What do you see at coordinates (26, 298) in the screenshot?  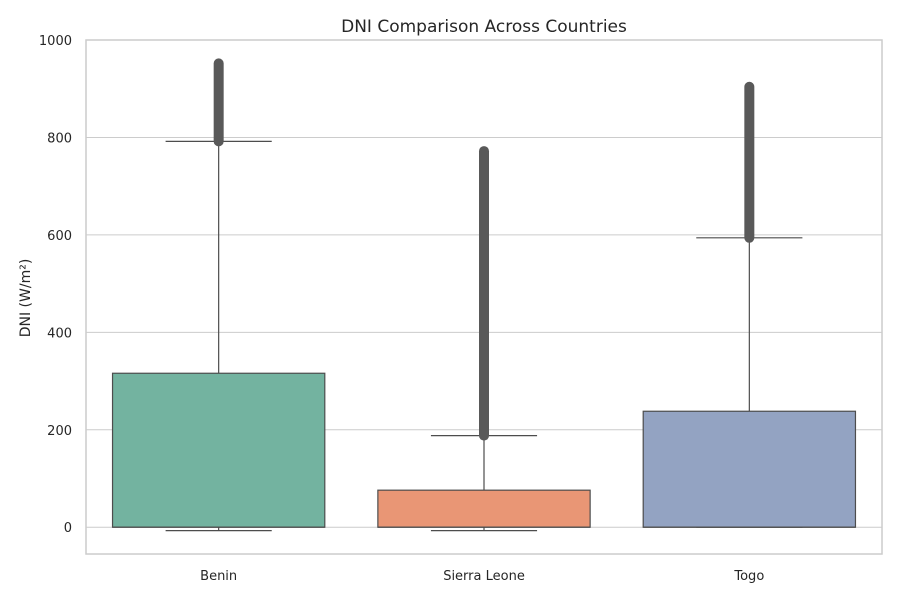 I see `y-axis-label: DNI (W/m²)` at bounding box center [26, 298].